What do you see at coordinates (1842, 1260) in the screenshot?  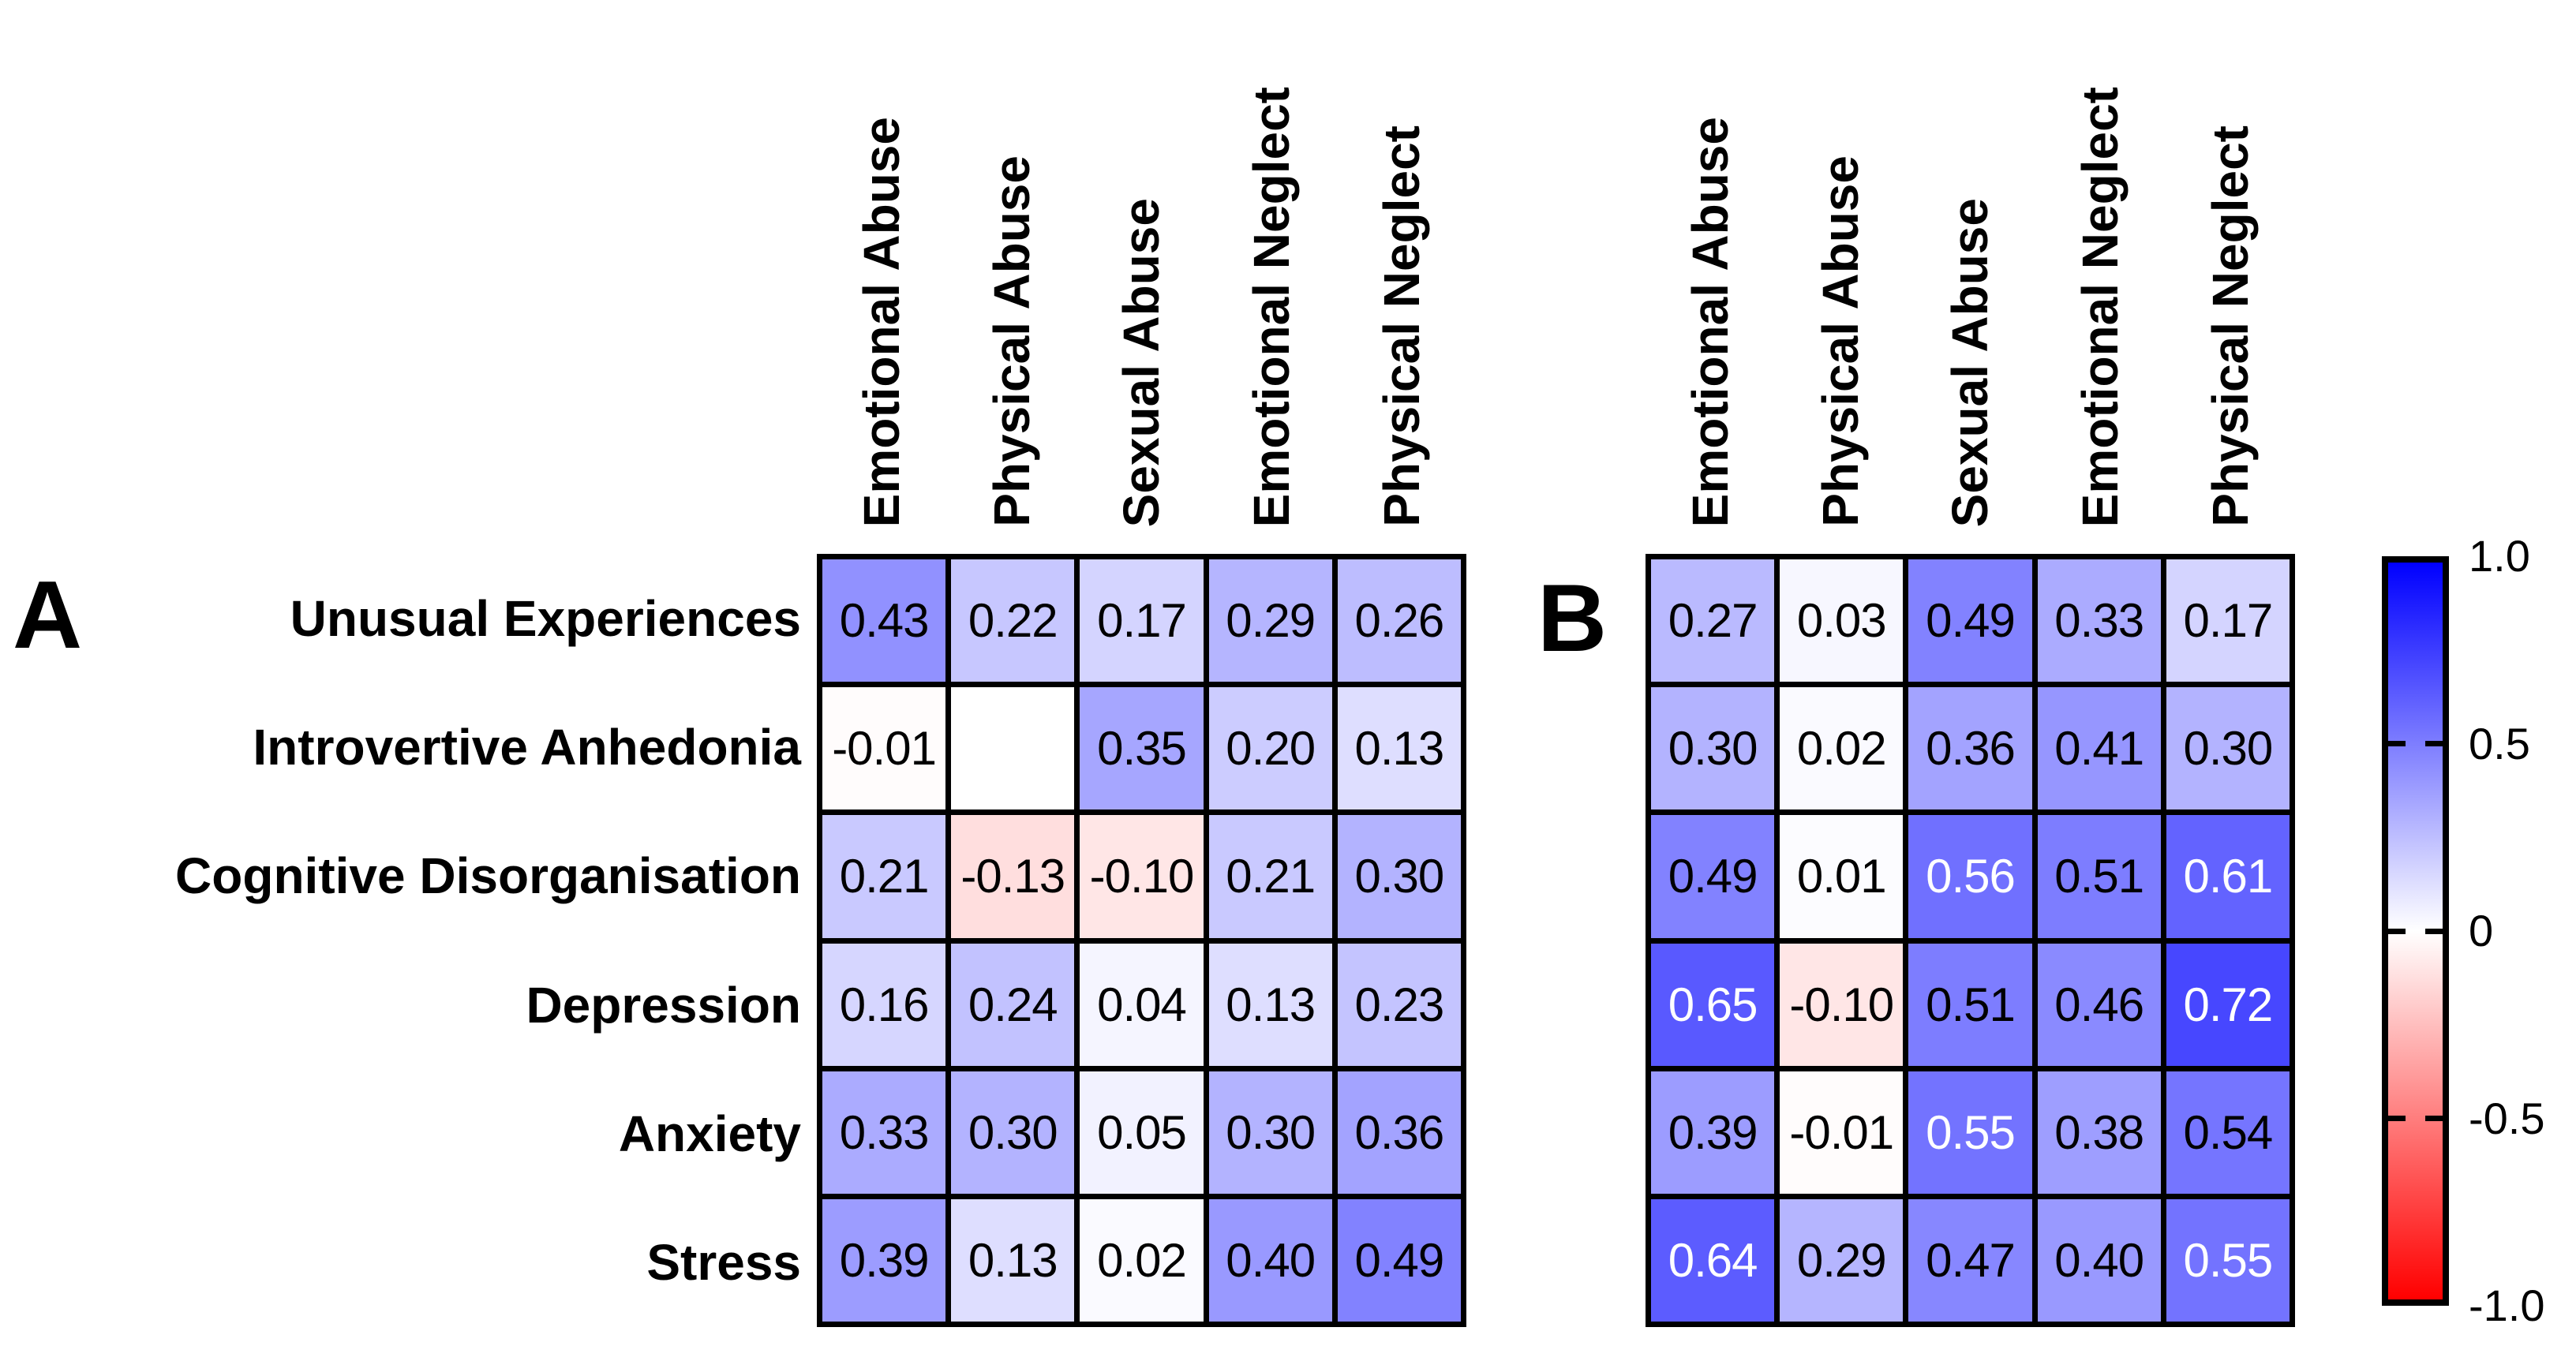 I see `heatmap-cell: 0.29` at bounding box center [1842, 1260].